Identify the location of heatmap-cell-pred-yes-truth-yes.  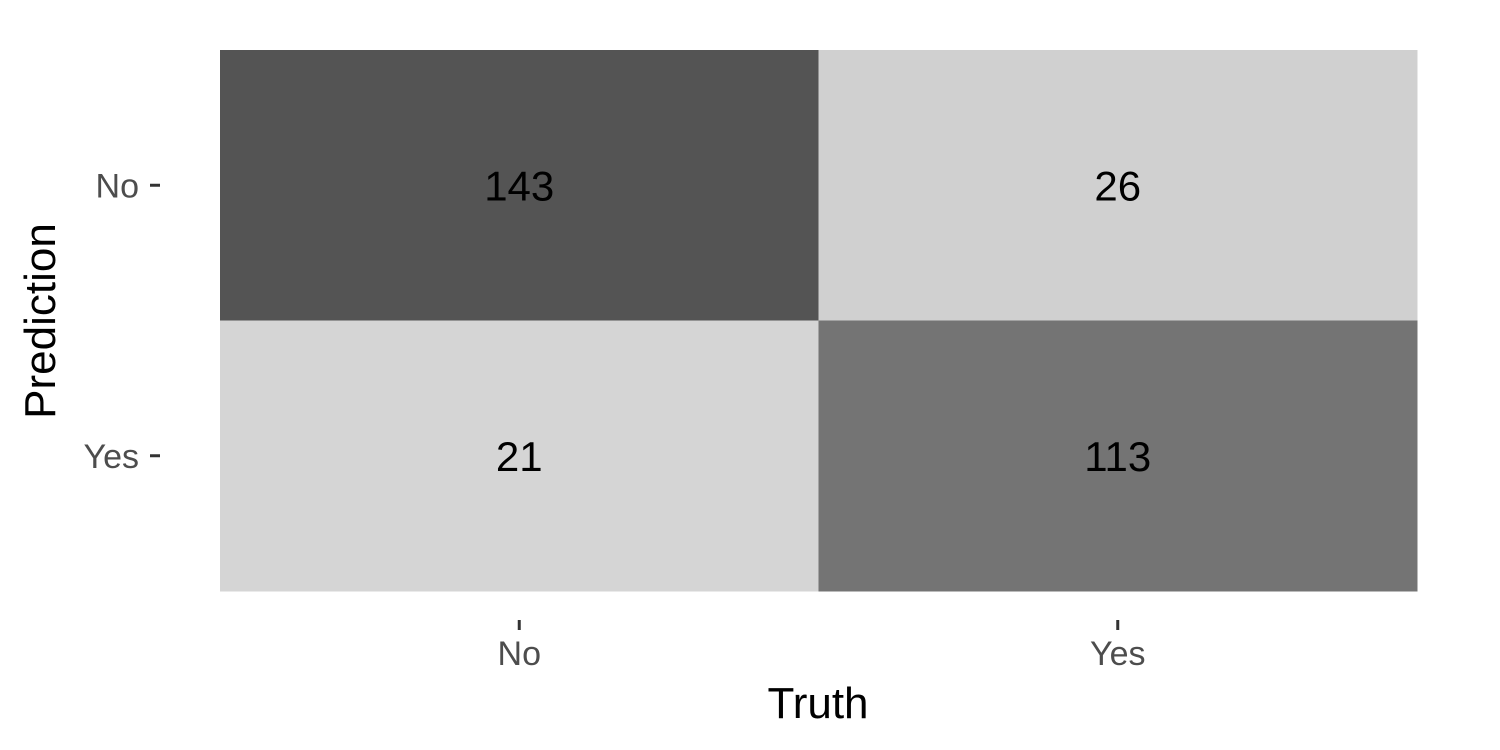
(1118, 456).